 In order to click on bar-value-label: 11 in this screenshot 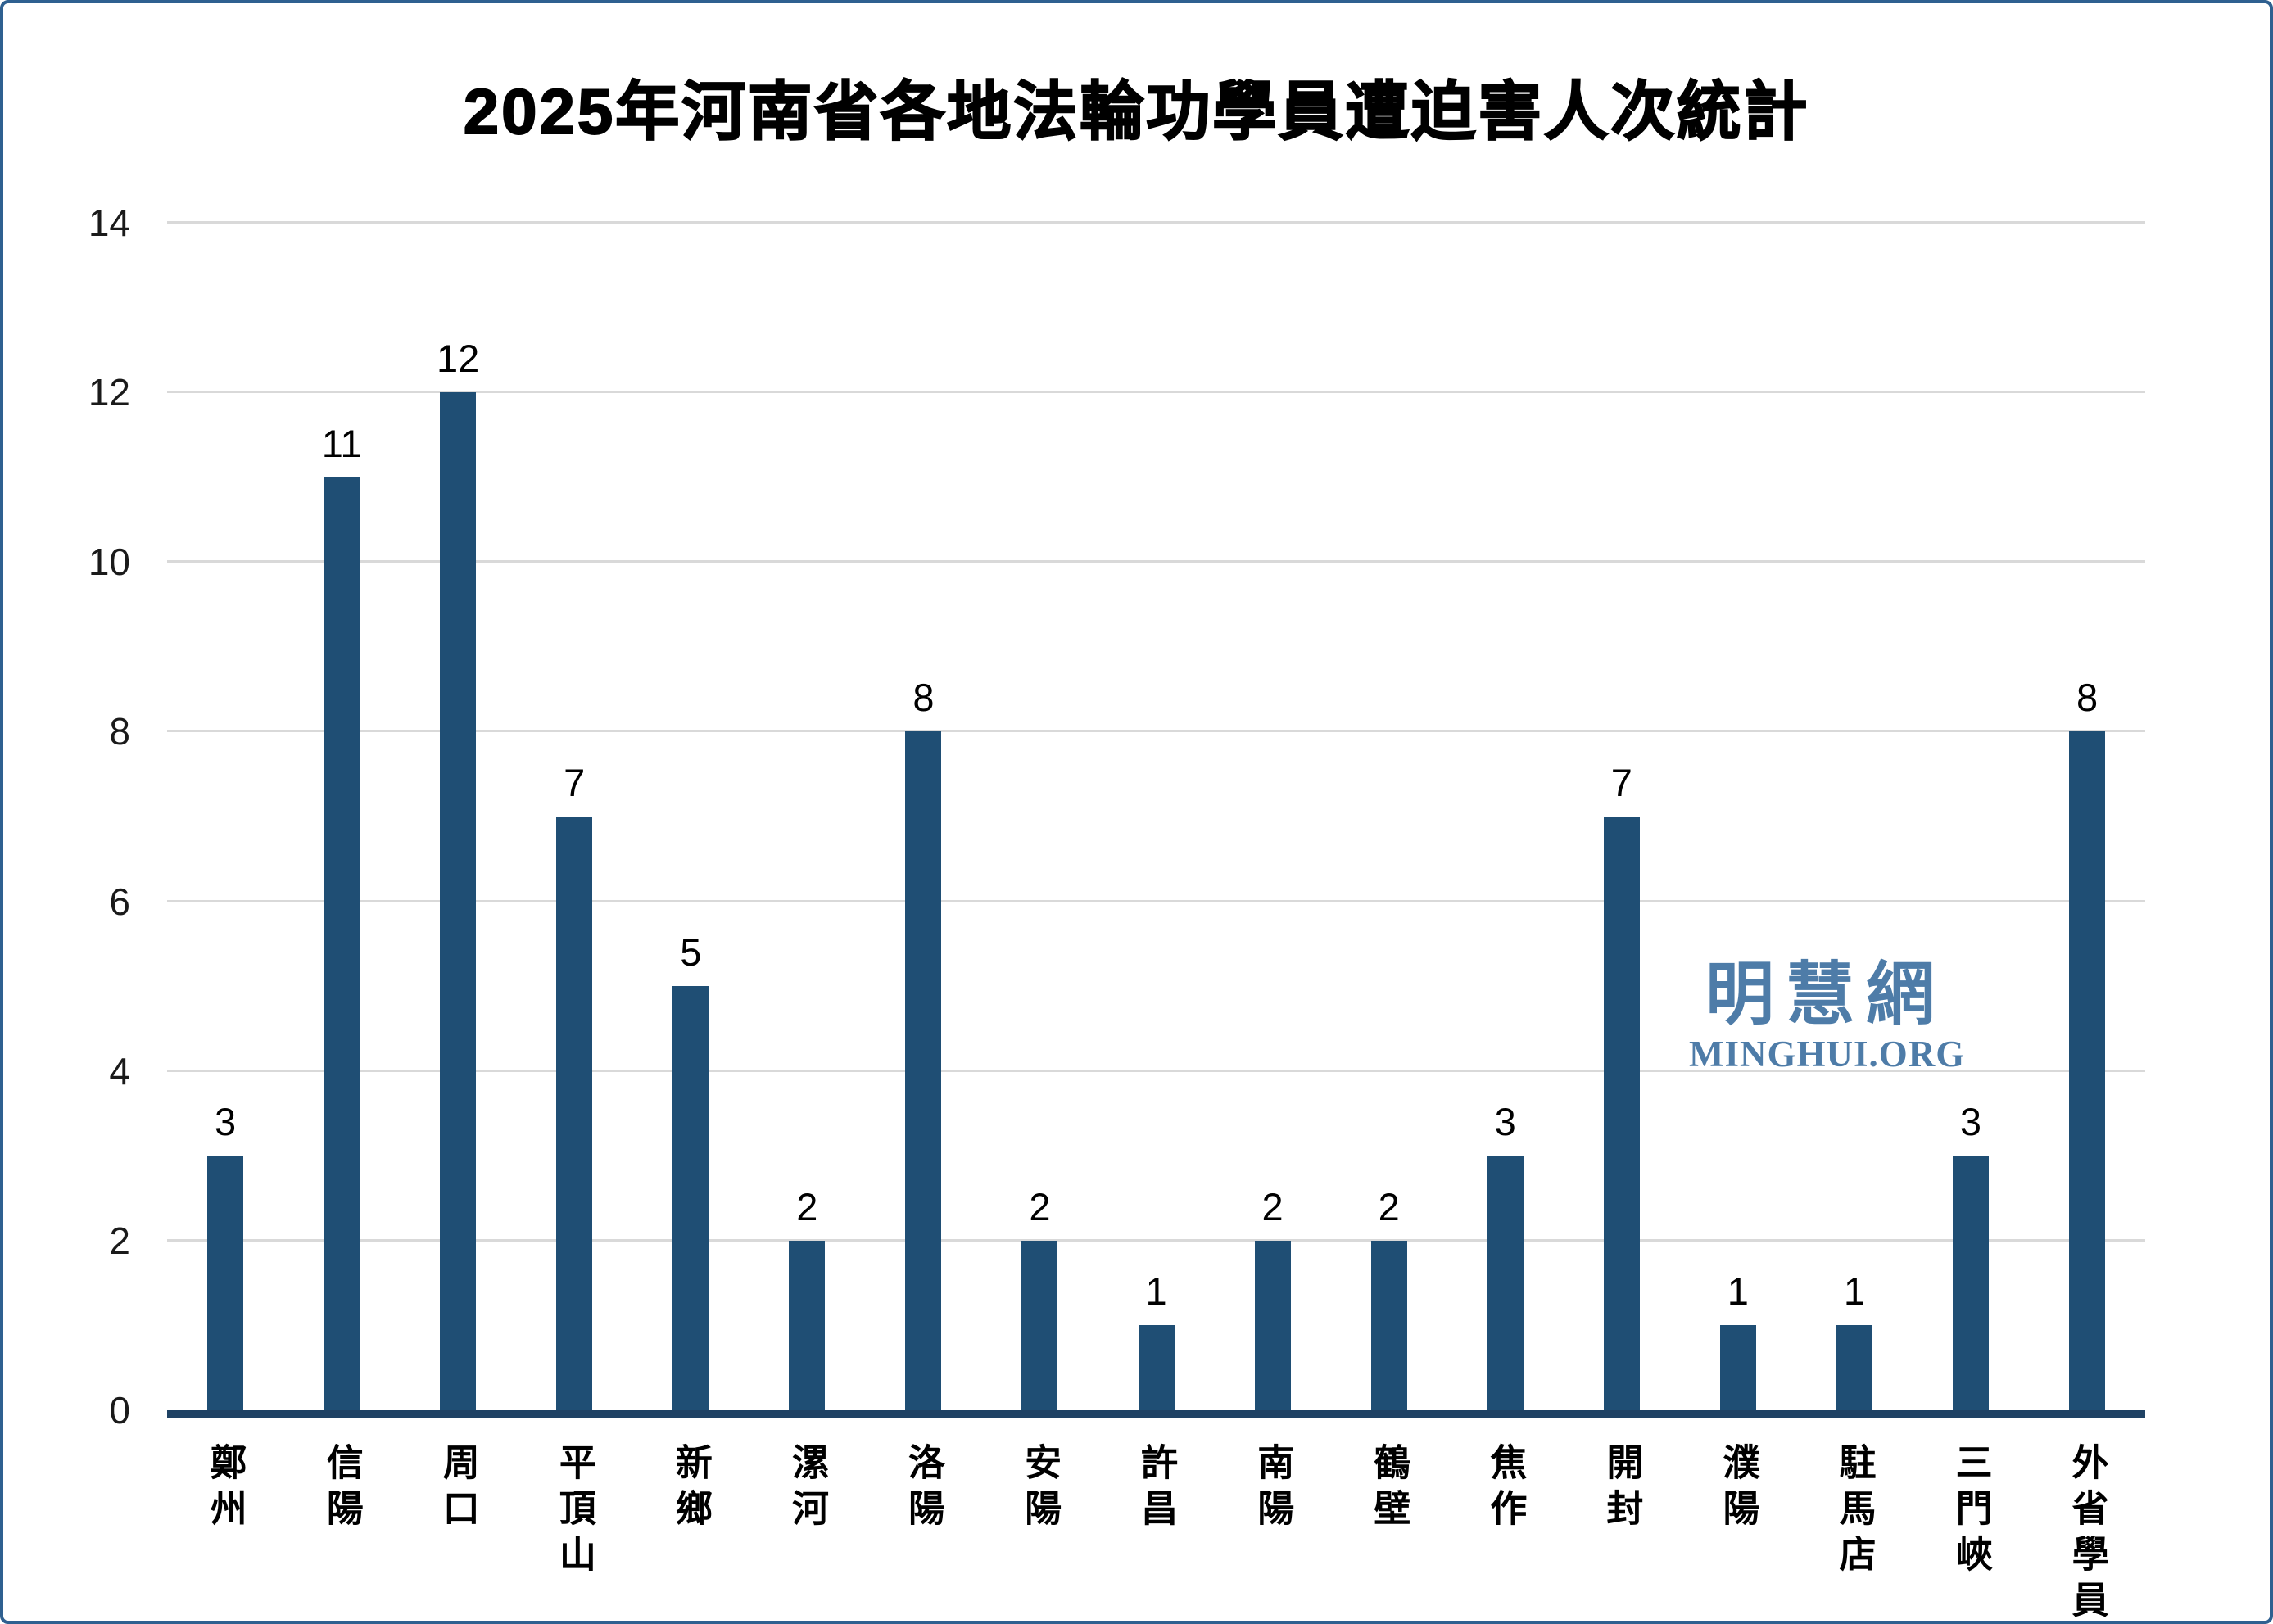, I will do `click(341, 443)`.